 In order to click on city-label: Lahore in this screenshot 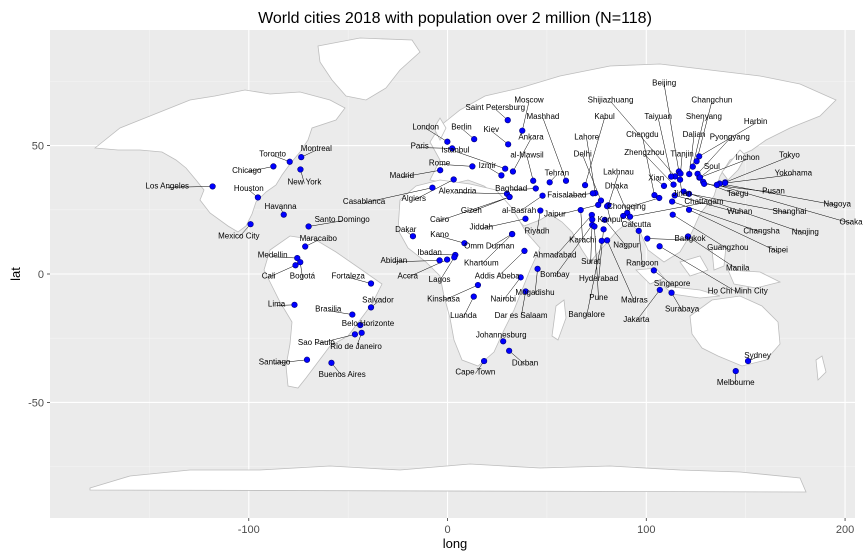, I will do `click(586, 137)`.